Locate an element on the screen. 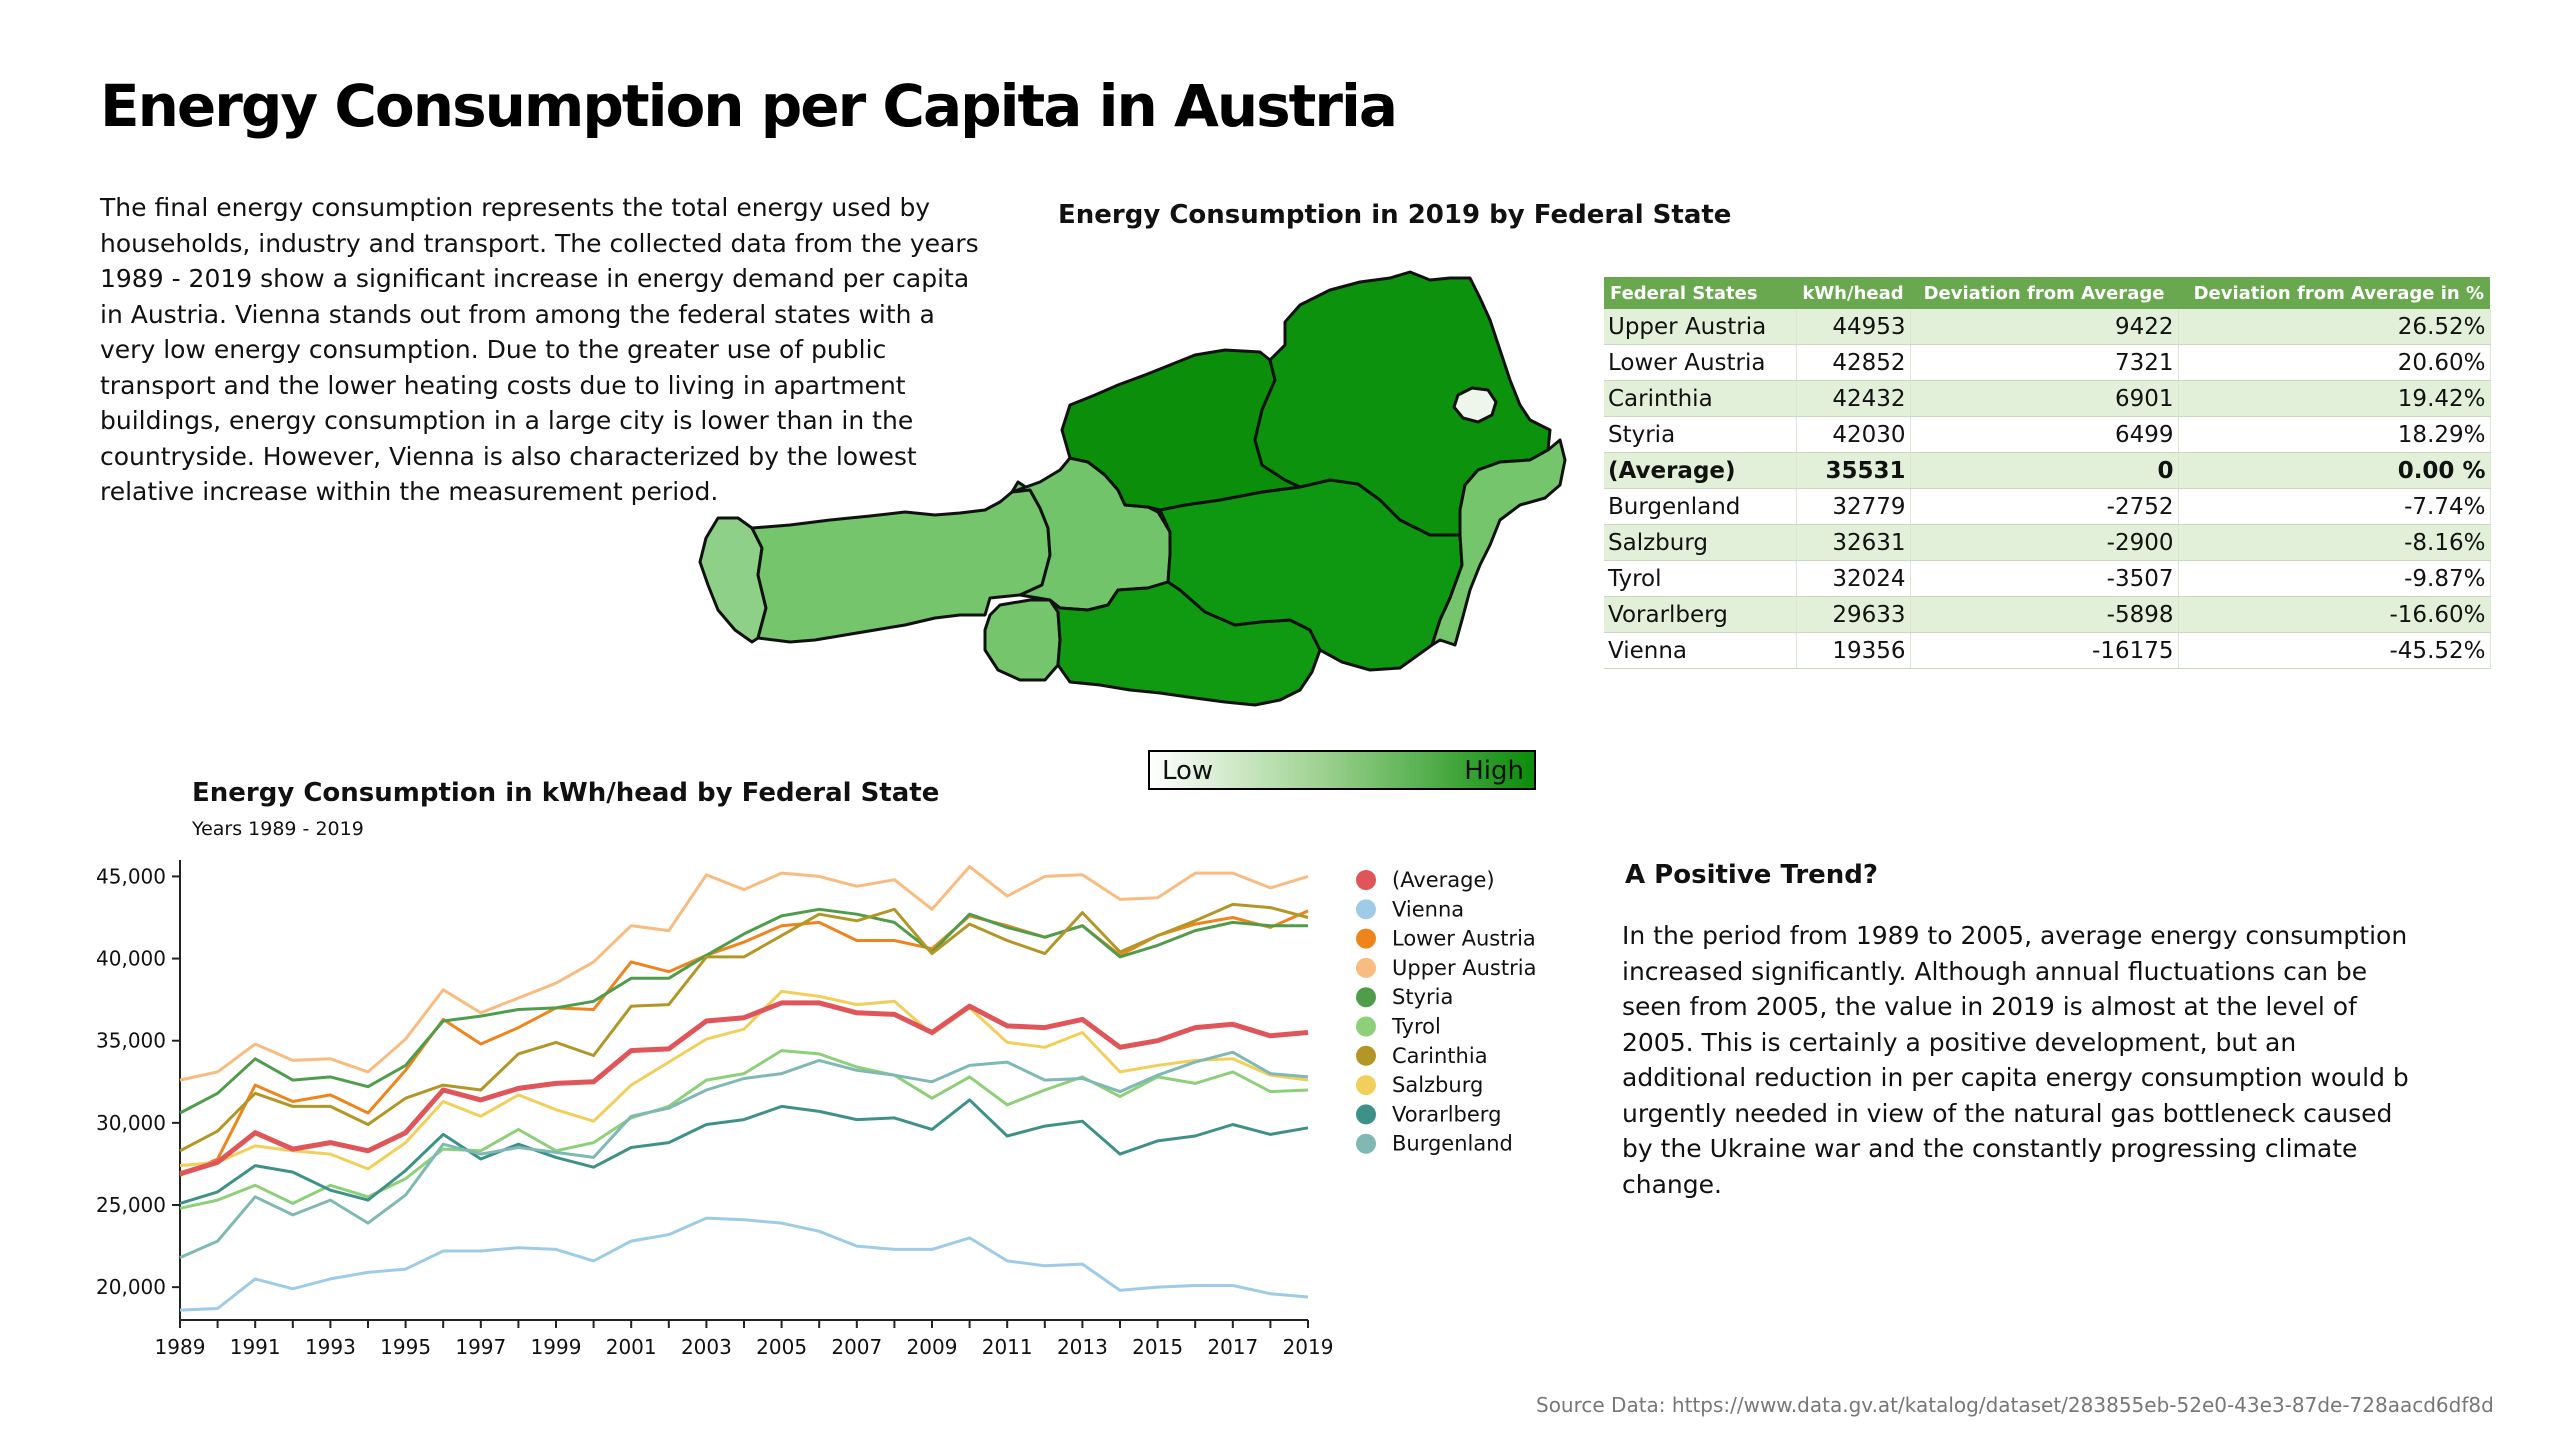 This screenshot has height=1440, width=2560. y-tick-label: 35,000 is located at coordinates (131, 1041).